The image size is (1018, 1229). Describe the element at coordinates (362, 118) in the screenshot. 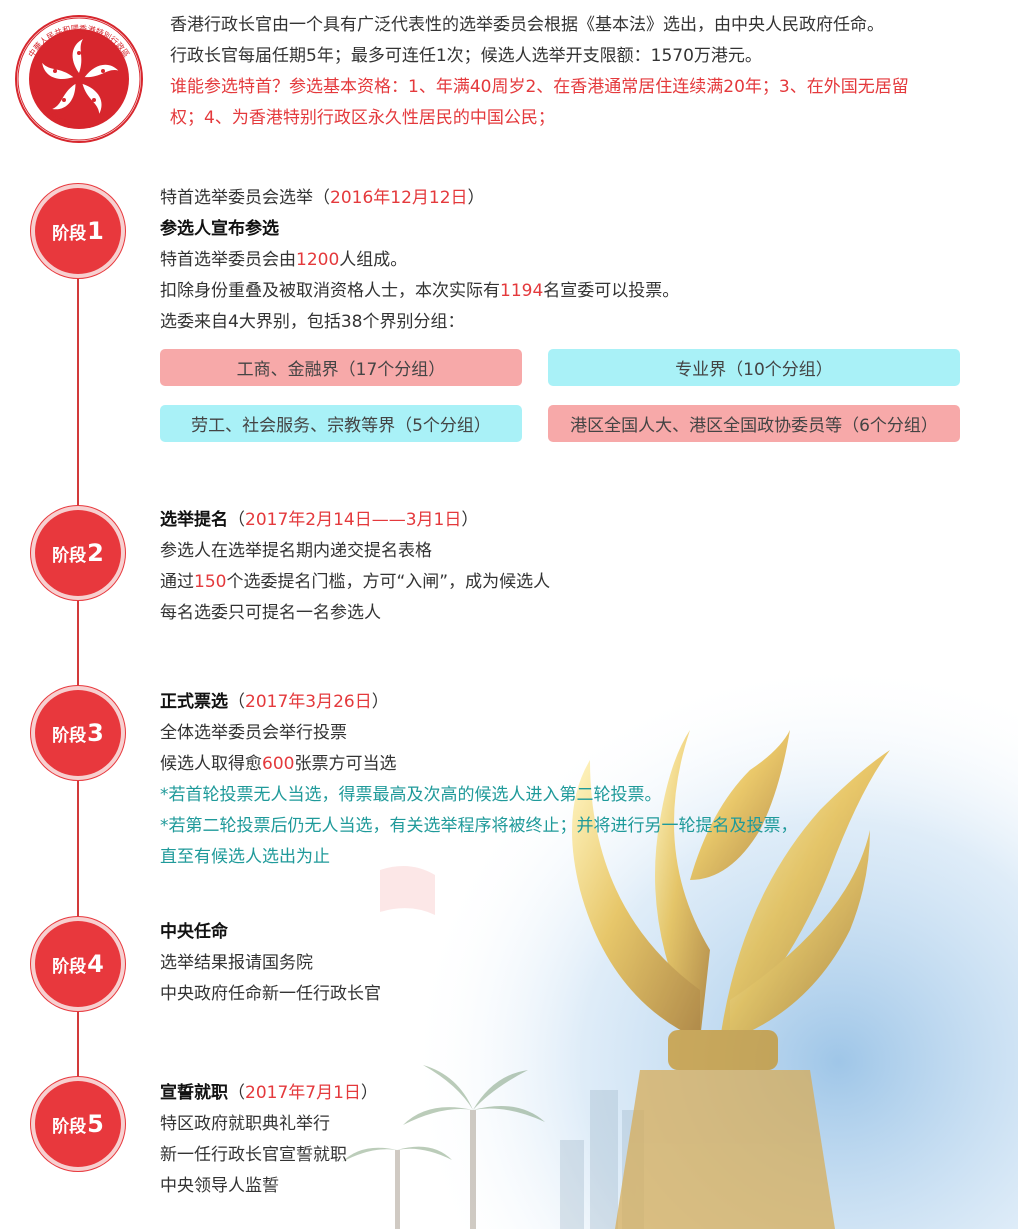

I see `intro-line-4: 权；4、为香港特别行政区永久性居民的中国公民；` at that location.